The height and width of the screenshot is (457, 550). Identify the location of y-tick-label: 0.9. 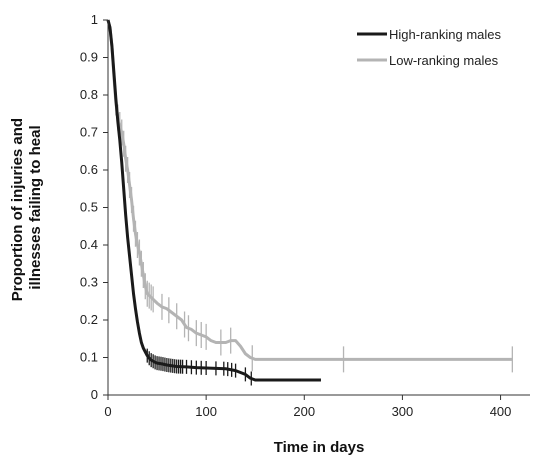
(89, 57).